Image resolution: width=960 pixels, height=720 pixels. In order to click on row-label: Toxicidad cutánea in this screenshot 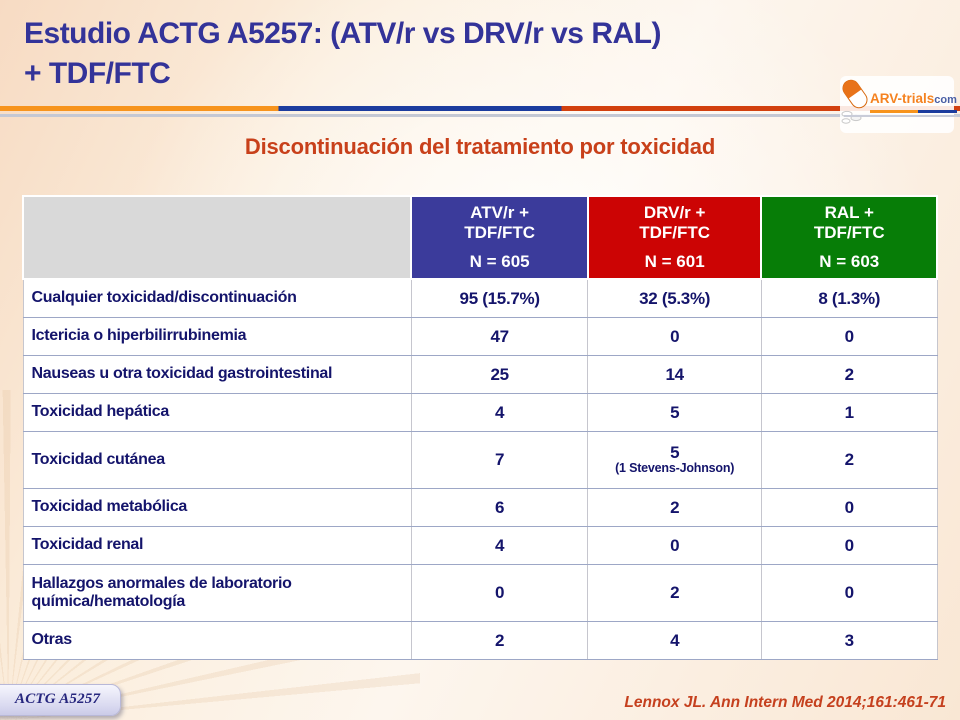, I will do `click(217, 460)`.